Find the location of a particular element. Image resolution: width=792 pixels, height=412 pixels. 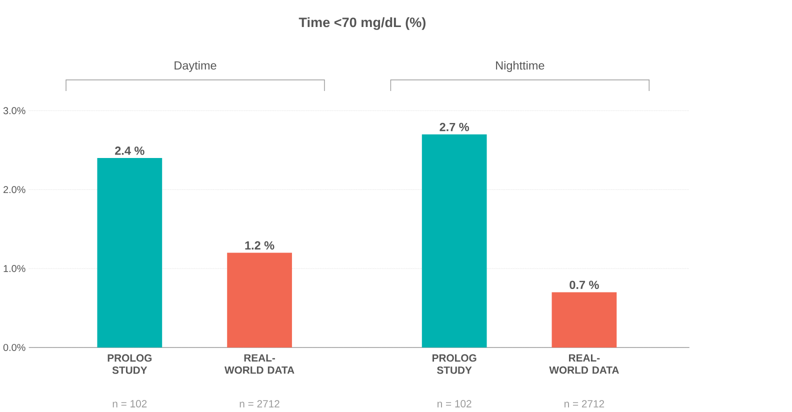

text: Daytime is located at coordinates (195, 66).